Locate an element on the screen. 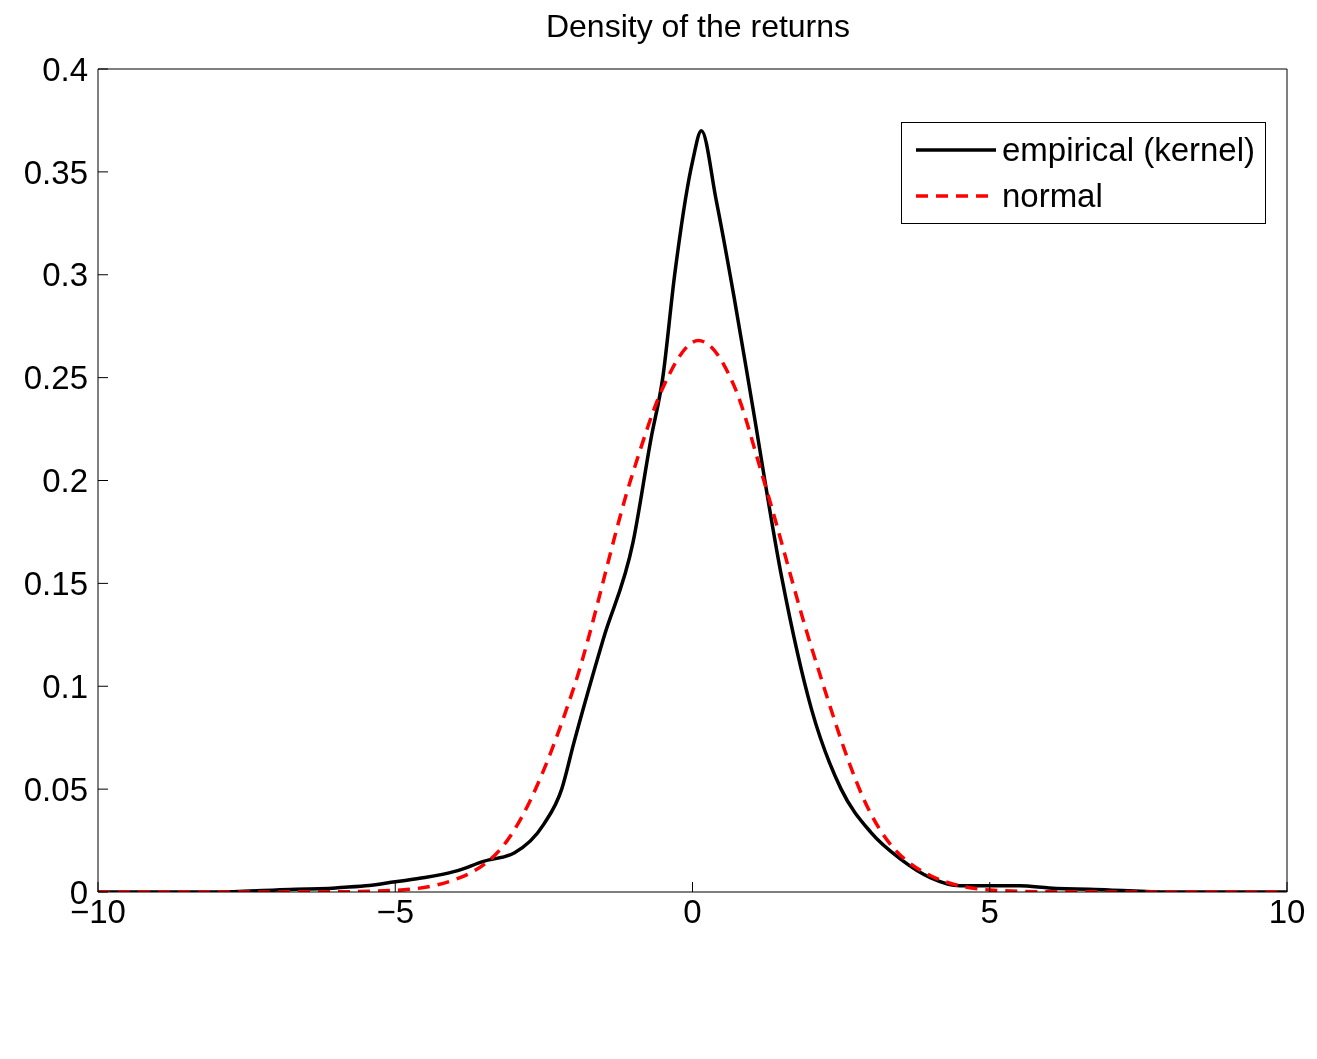  y-tick-label: 0.4 is located at coordinates (65, 69).